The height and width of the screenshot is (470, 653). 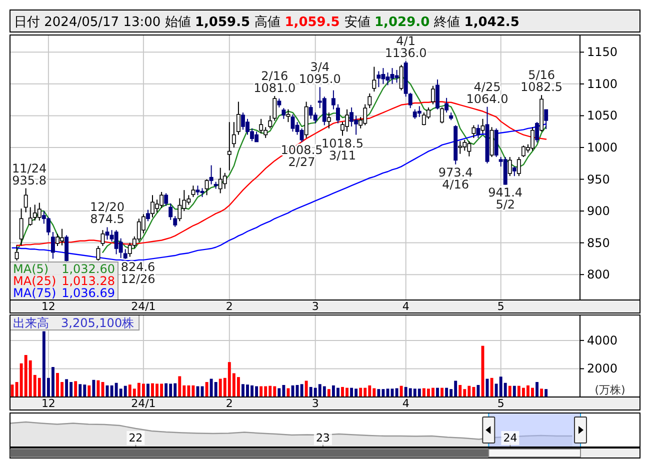 What do you see at coordinates (598, 275) in the screenshot?
I see `y-tick-label: 800` at bounding box center [598, 275].